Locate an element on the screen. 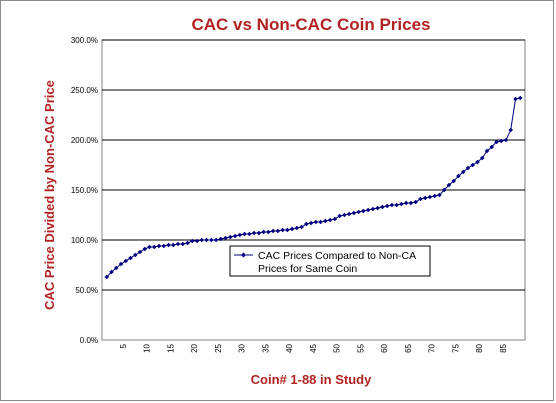 This screenshot has height=403, width=556. x-axis-title: Coin# 1-88 in Study is located at coordinates (311, 379).